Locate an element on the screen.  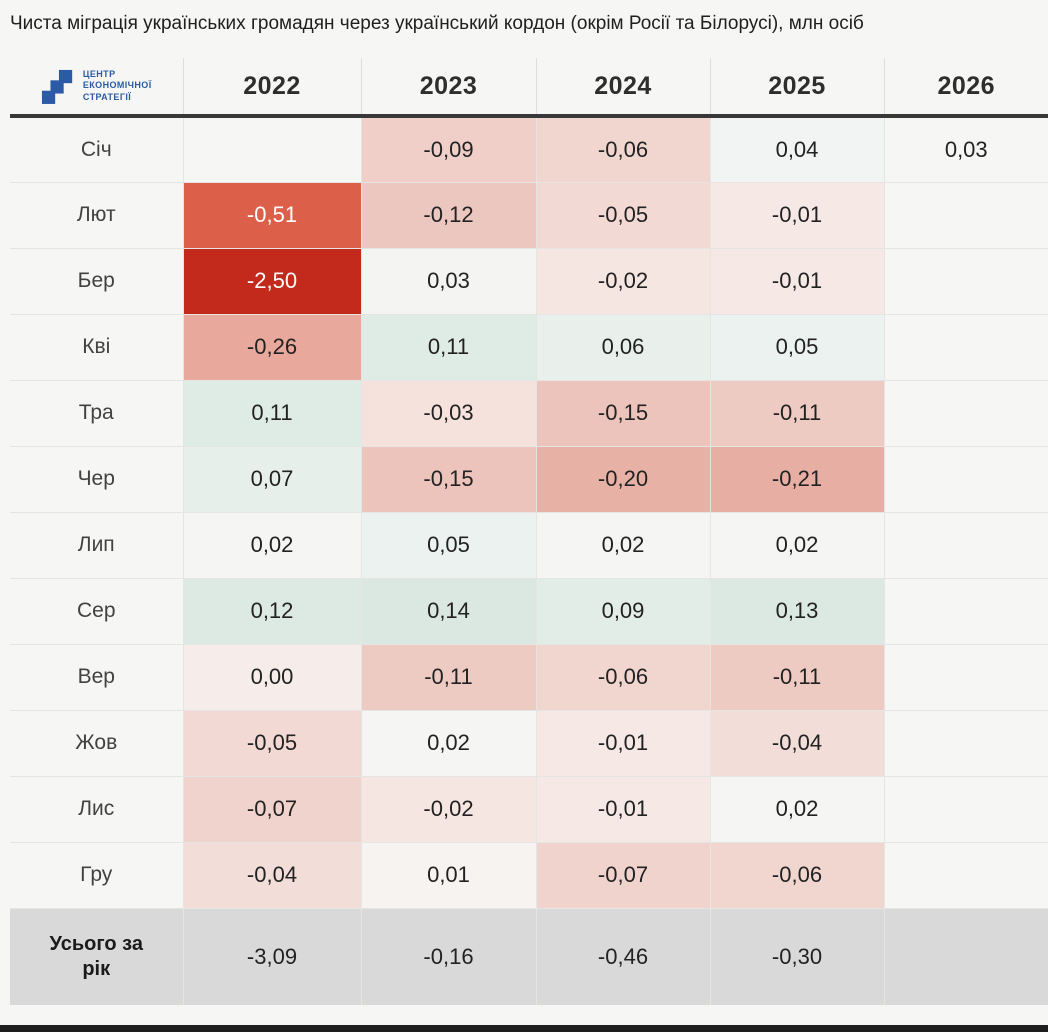
year-label: 2023 is located at coordinates (448, 85).